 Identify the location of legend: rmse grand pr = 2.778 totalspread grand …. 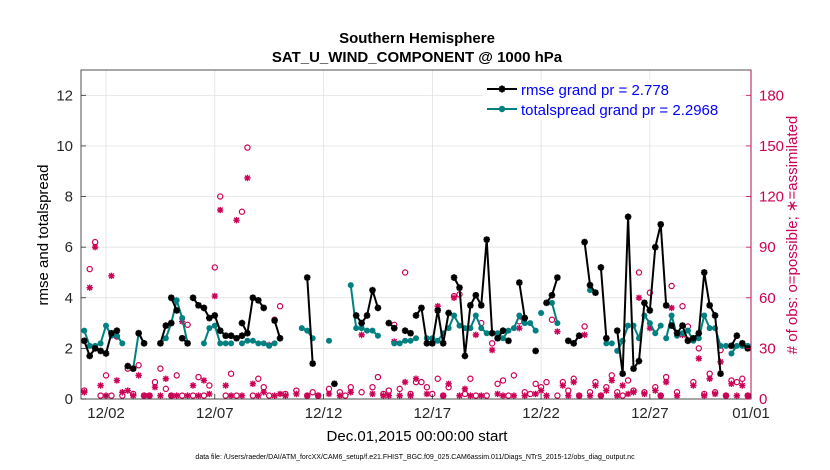
(612, 100).